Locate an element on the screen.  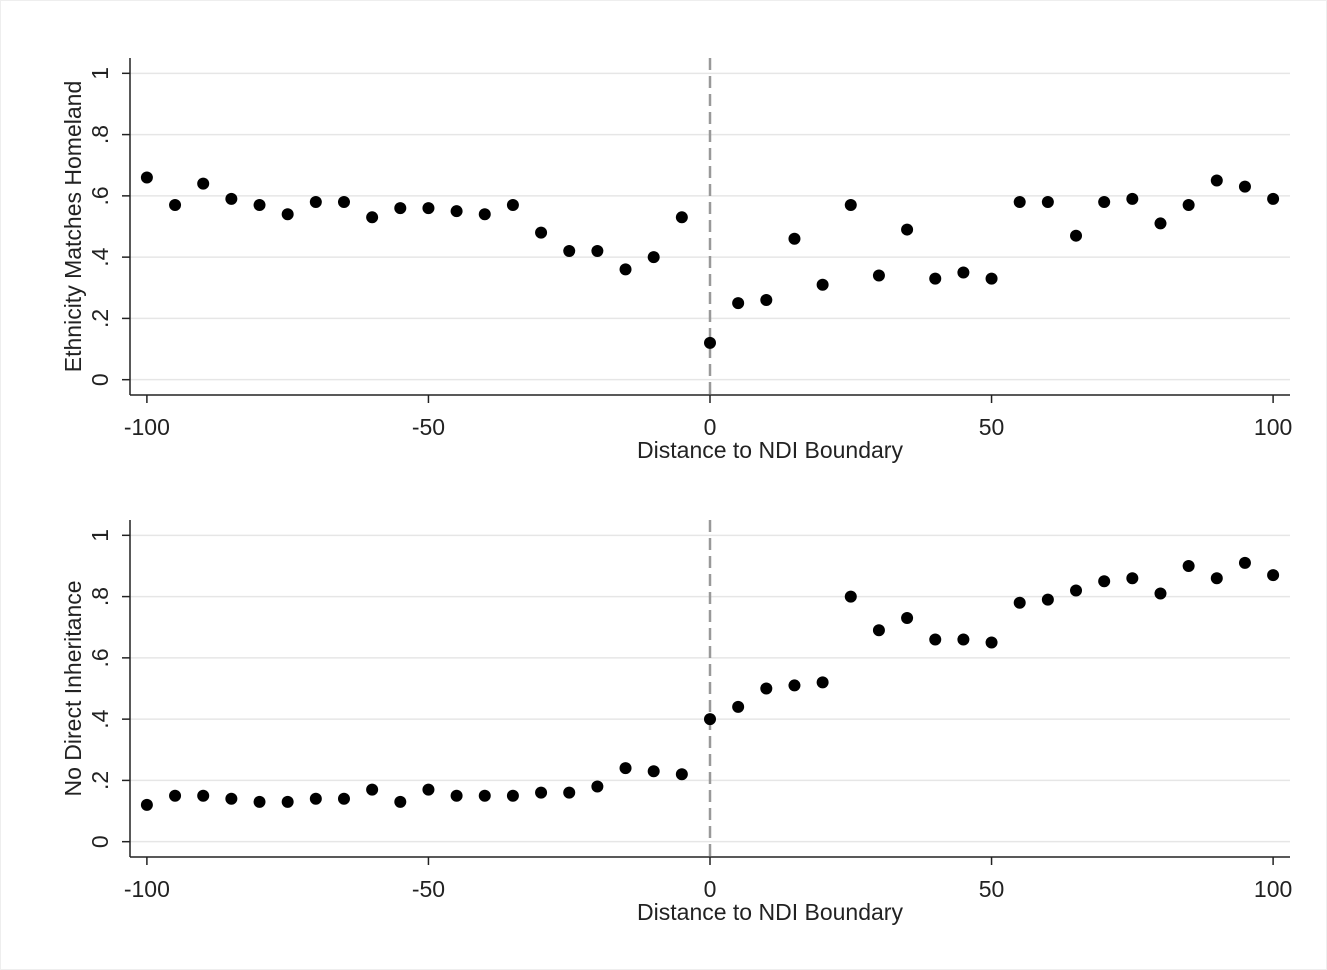
y-axis-title: No Direct Inheritance is located at coordinates (73, 688).